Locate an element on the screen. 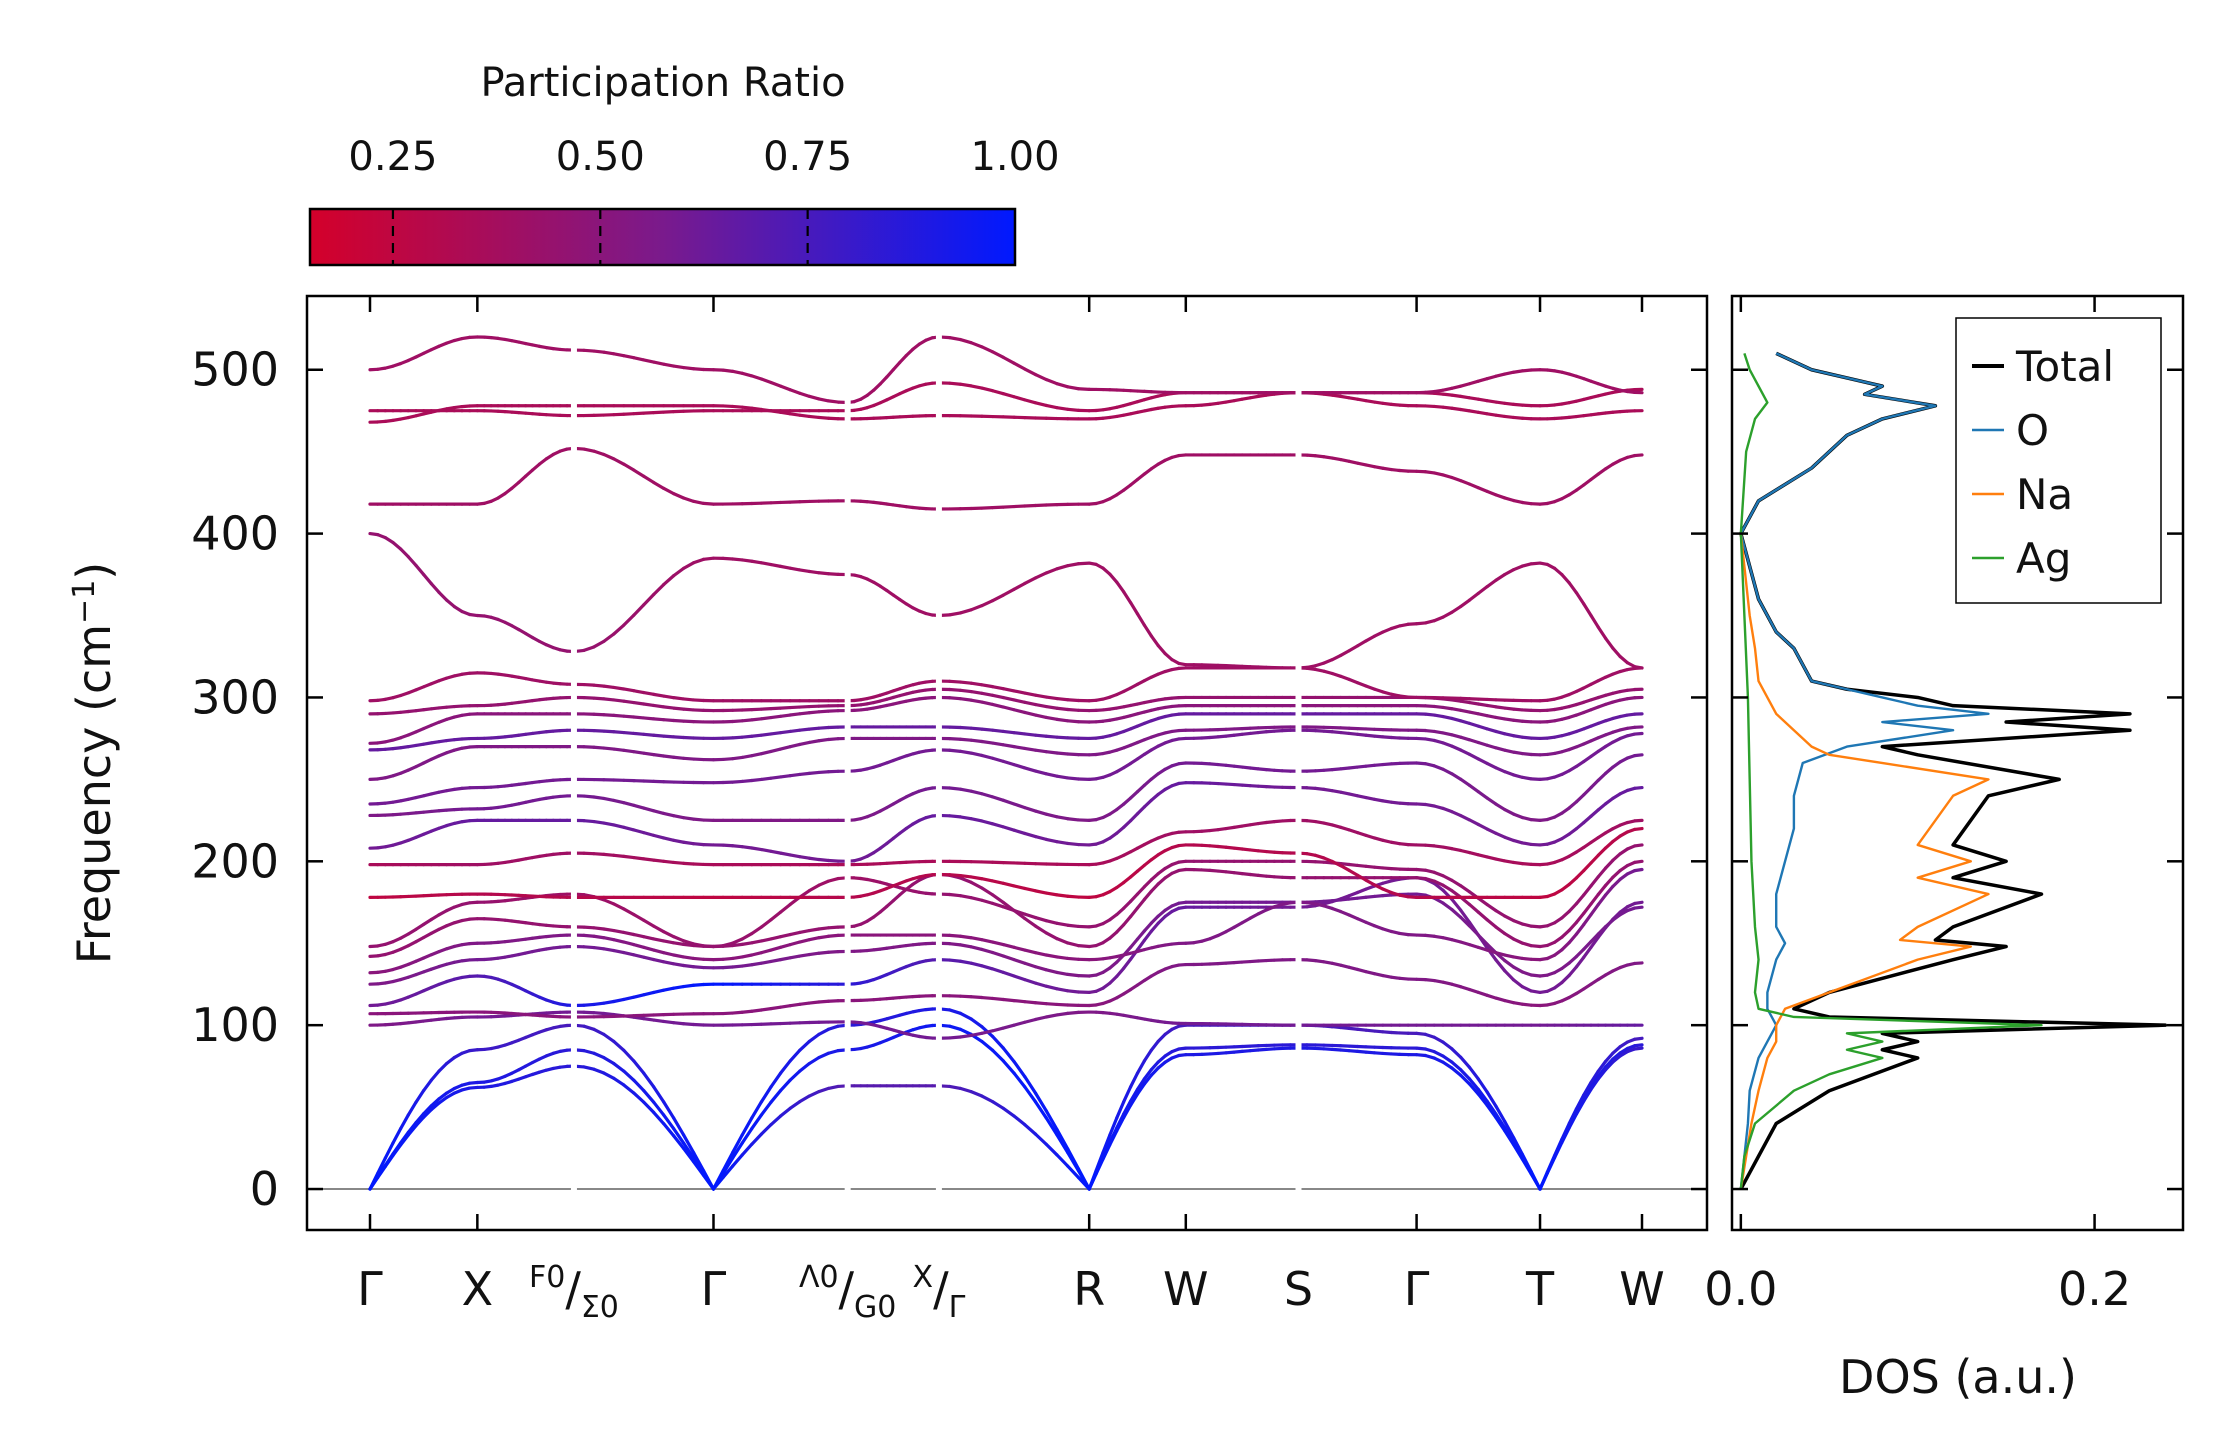 Image resolution: width=2222 pixels, height=1455 pixels. k-label-sub: Γ is located at coordinates (957, 1307).